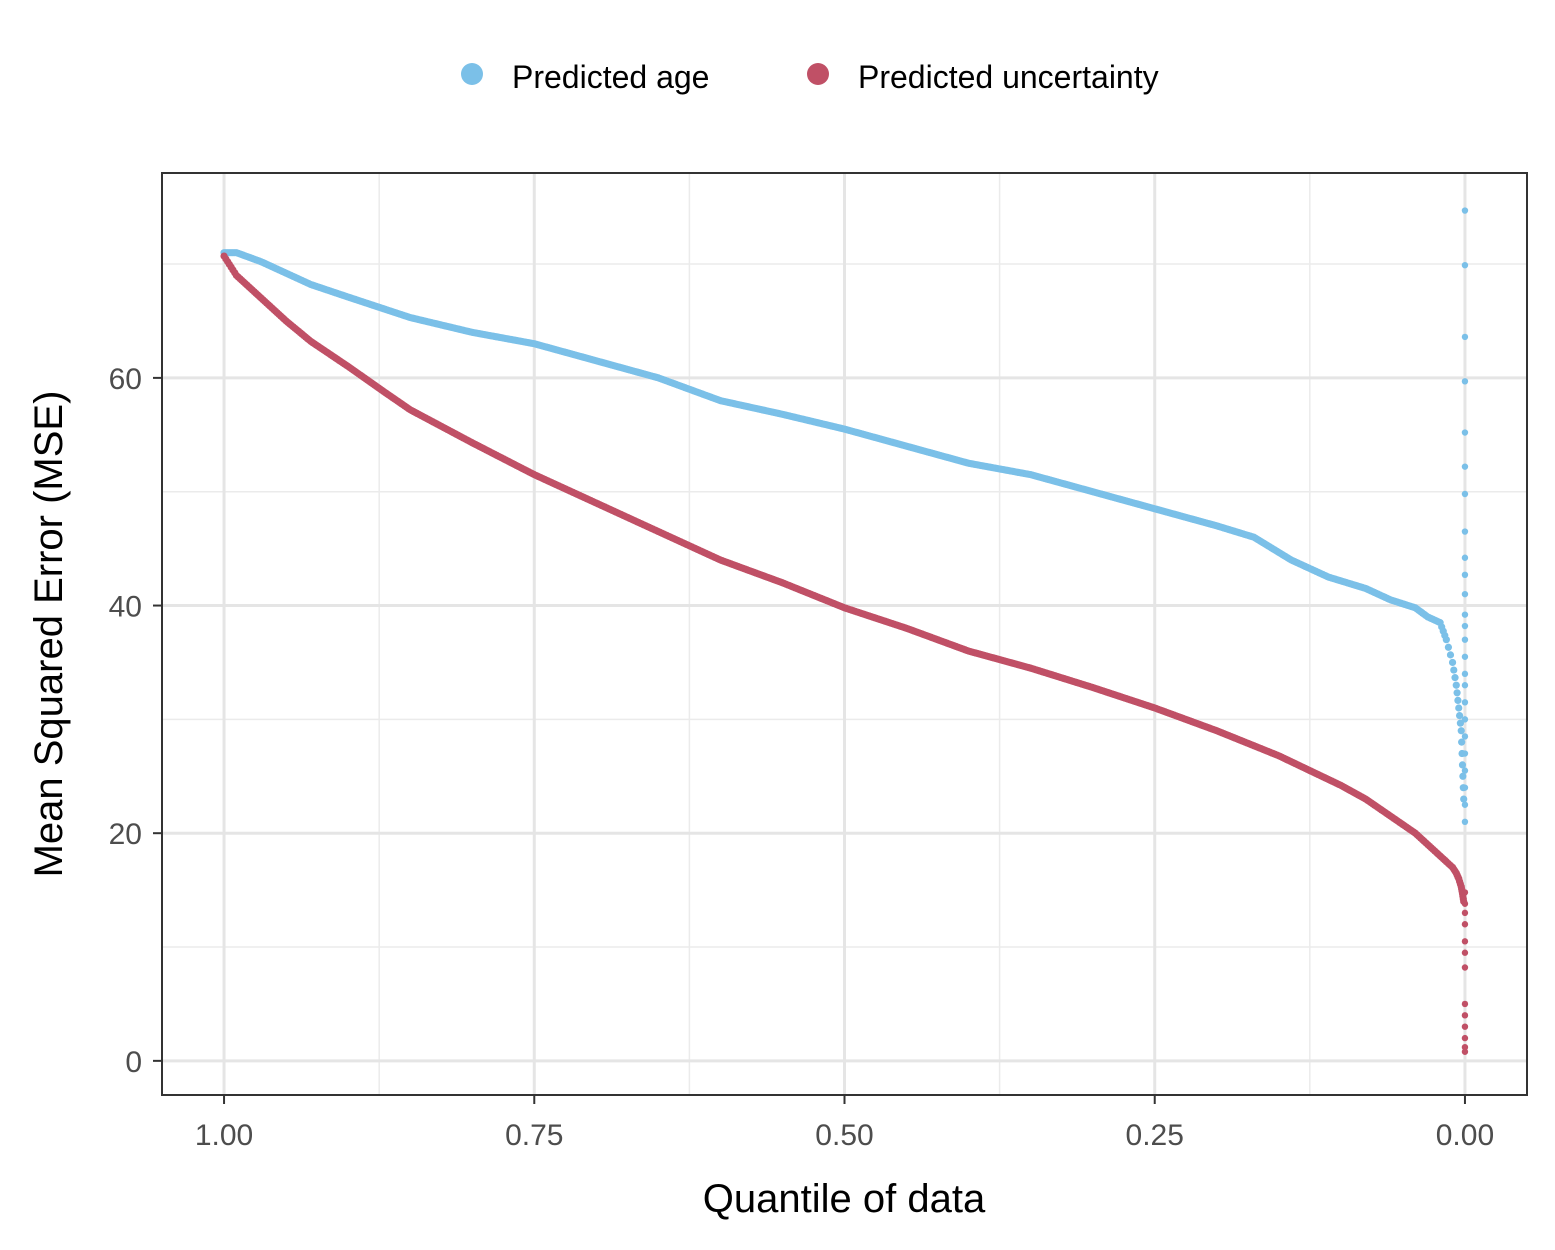 The height and width of the screenshot is (1250, 1555). Describe the element at coordinates (133, 1062) in the screenshot. I see `y-tick-label: 0` at that location.